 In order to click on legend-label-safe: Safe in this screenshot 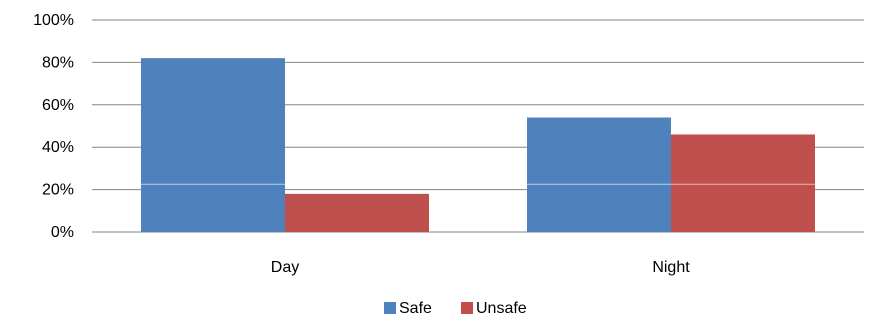, I will do `click(415, 308)`.